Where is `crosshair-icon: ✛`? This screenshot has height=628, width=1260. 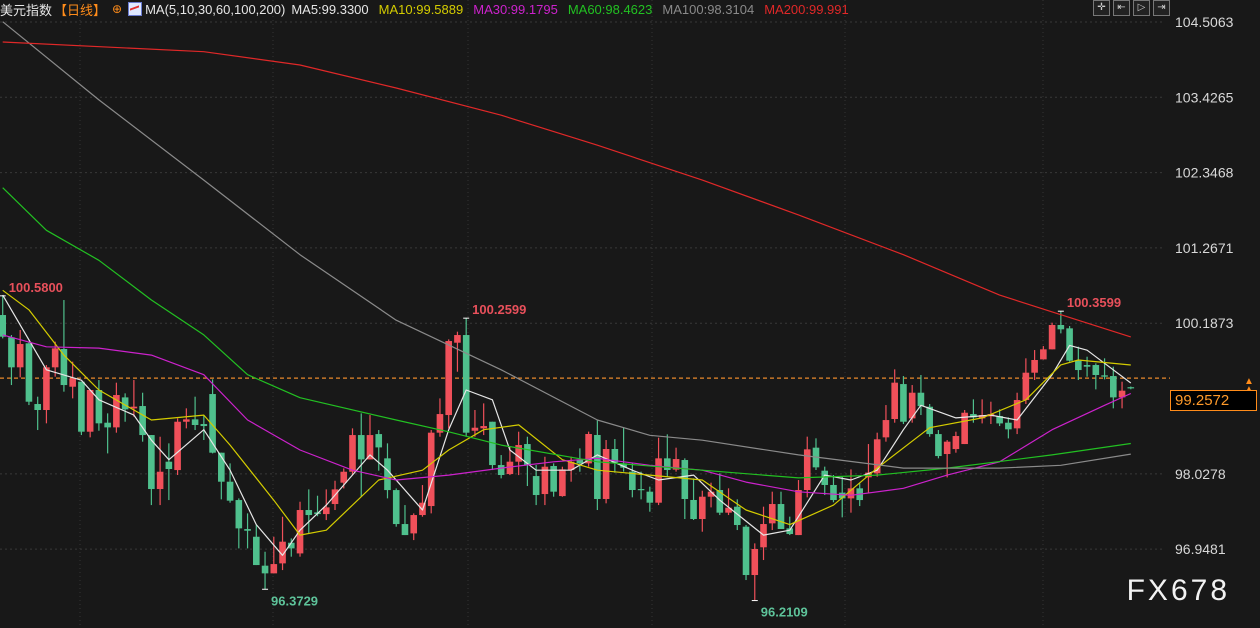
crosshair-icon: ✛ is located at coordinates (1101, 8).